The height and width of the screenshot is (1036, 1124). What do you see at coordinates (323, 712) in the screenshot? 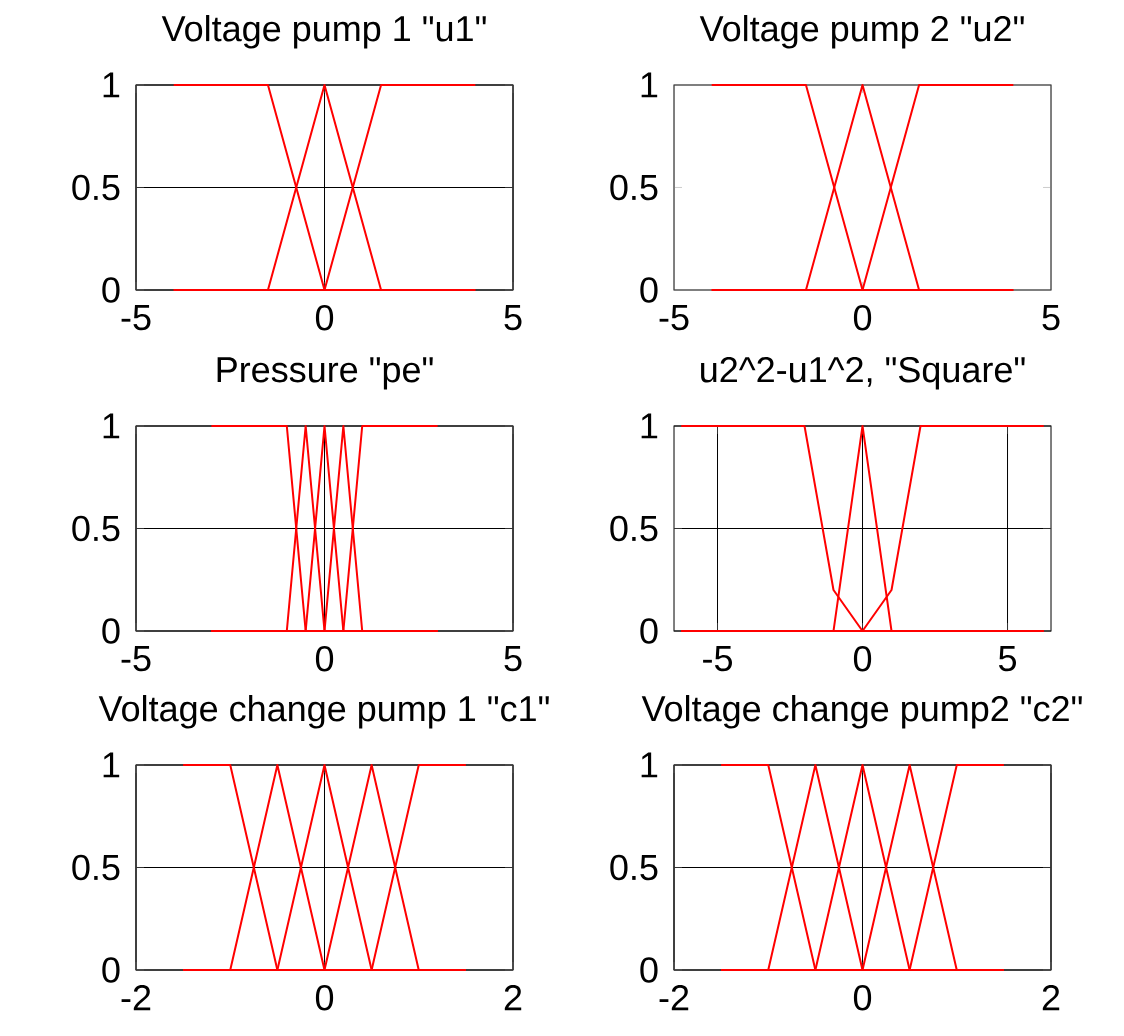
I see `chart-title: Voltage change pump 1 "c1"` at bounding box center [323, 712].